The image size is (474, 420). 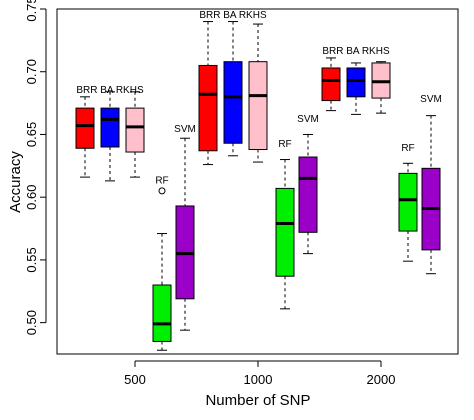 I want to click on y-tick-label: 0.75, so click(x=31, y=11).